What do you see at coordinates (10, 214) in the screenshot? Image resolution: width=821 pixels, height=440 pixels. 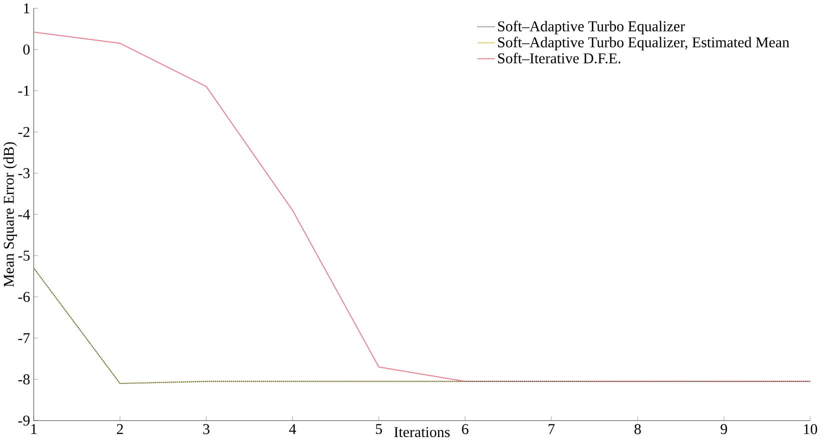 I see `y-axis-title: Mean Square Error (dB)` at bounding box center [10, 214].